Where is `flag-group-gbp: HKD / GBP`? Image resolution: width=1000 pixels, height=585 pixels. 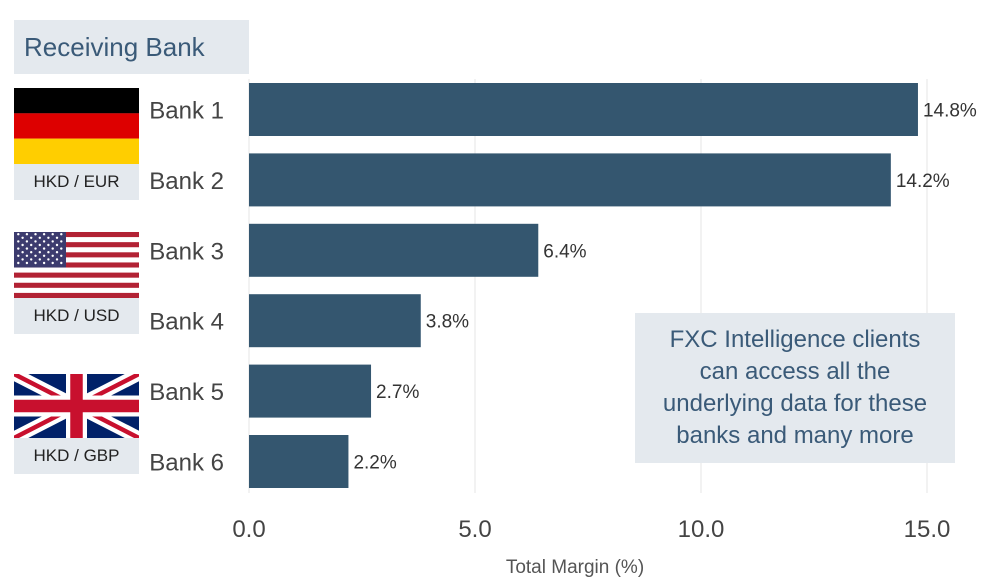
flag-group-gbp: HKD / GBP is located at coordinates (76, 424).